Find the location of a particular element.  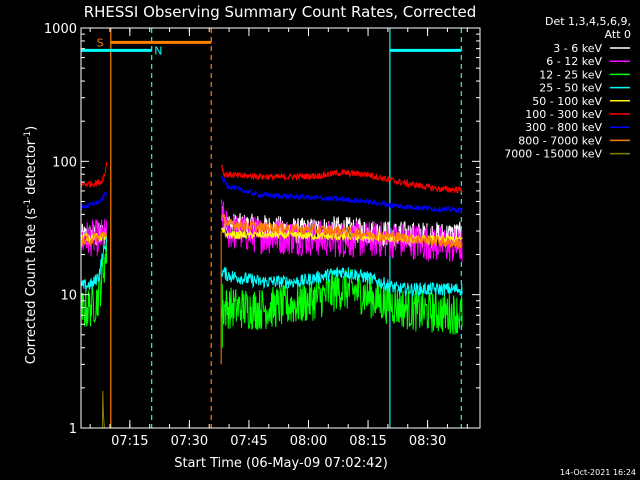

legend-label-4: 50 - 100 keV is located at coordinates (567, 101).